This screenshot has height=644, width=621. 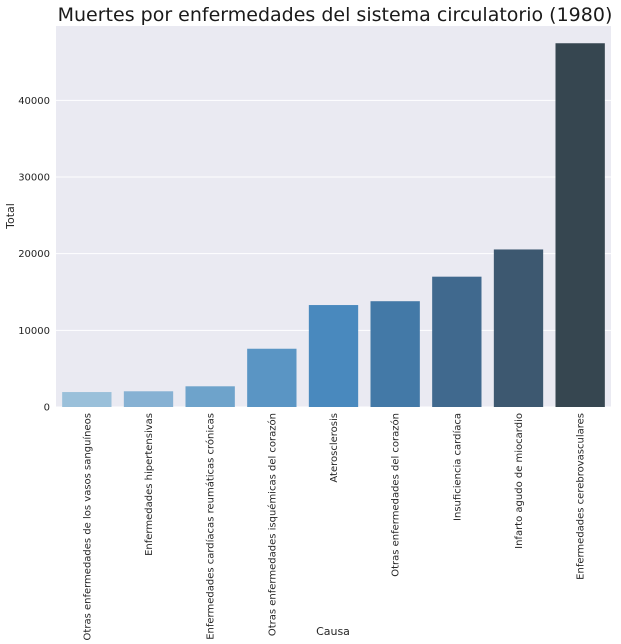 I want to click on x-tick-label: Infarto agudo de miocardio, so click(x=519, y=481).